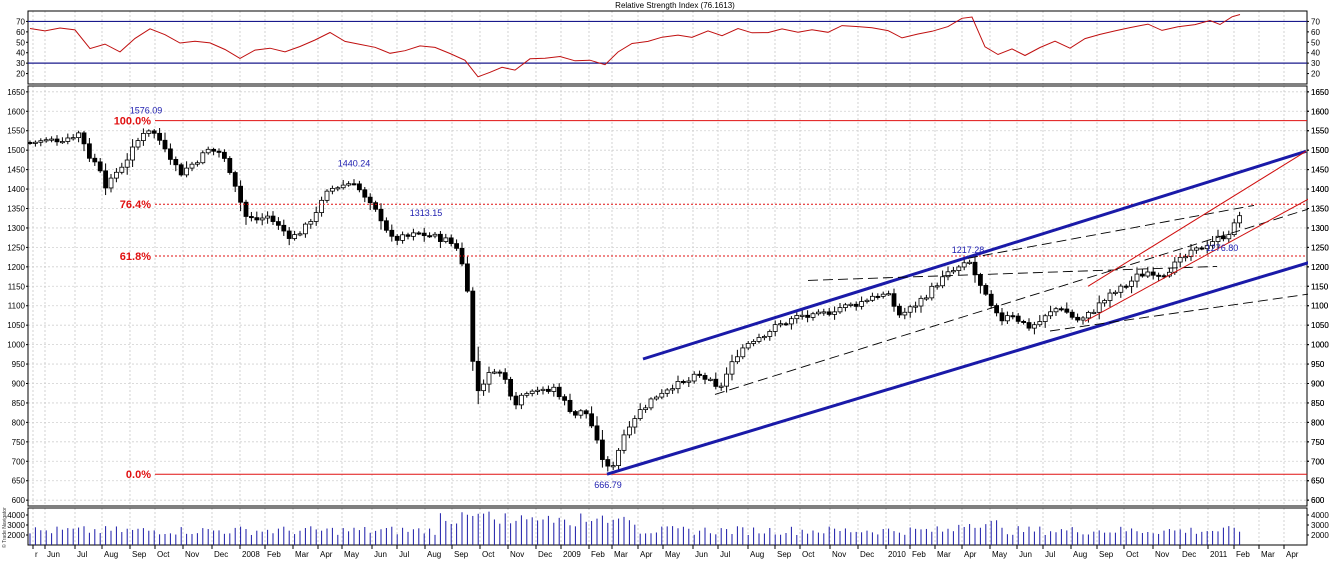 The height and width of the screenshot is (566, 1336). What do you see at coordinates (1318, 384) in the screenshot?
I see `price-tick-right: 900` at bounding box center [1318, 384].